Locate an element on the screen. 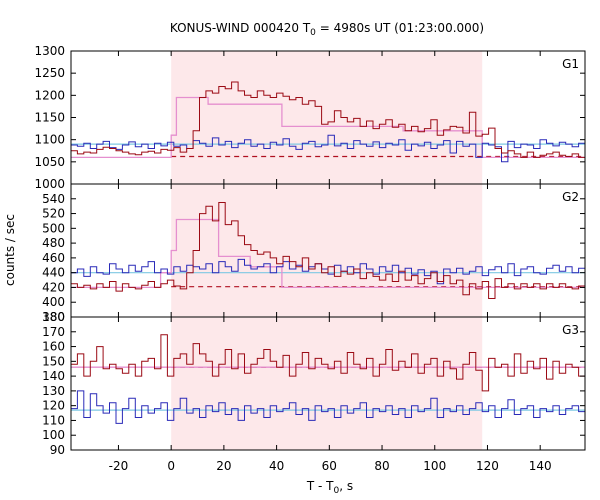  y-tick-label: 130 is located at coordinates (53, 391).